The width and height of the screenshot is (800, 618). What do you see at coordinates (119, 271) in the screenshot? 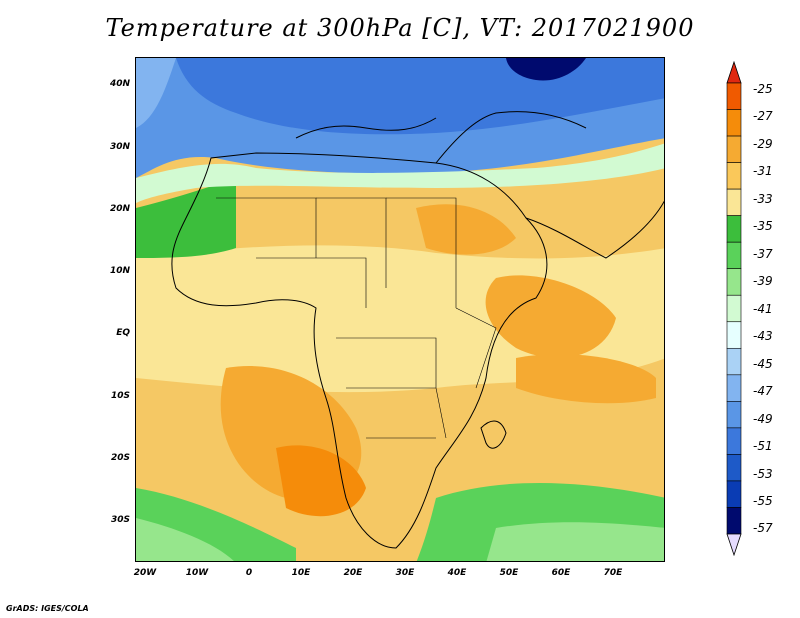
I see `lat-label-10n: 10N` at bounding box center [119, 271].